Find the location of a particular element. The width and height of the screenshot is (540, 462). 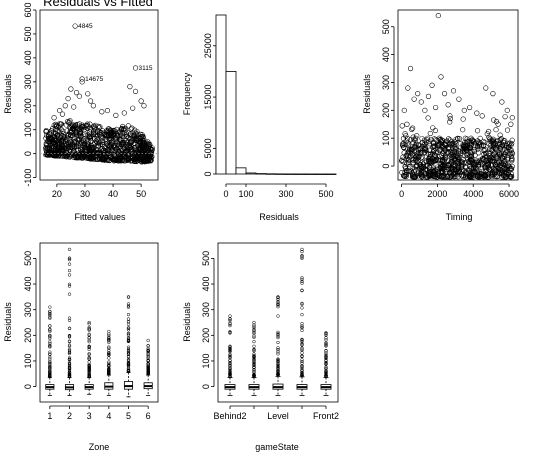

panel4-ytick-label: 300 is located at coordinates (28, 309).